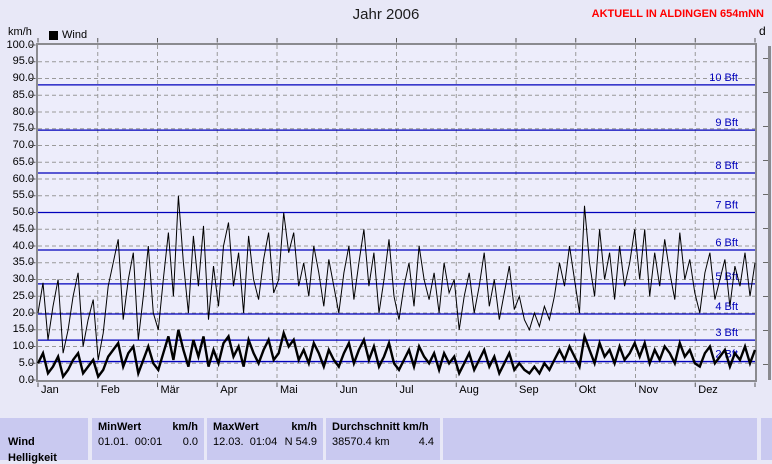 The width and height of the screenshot is (772, 464). I want to click on y-tick-label: 0.0, so click(26, 379).